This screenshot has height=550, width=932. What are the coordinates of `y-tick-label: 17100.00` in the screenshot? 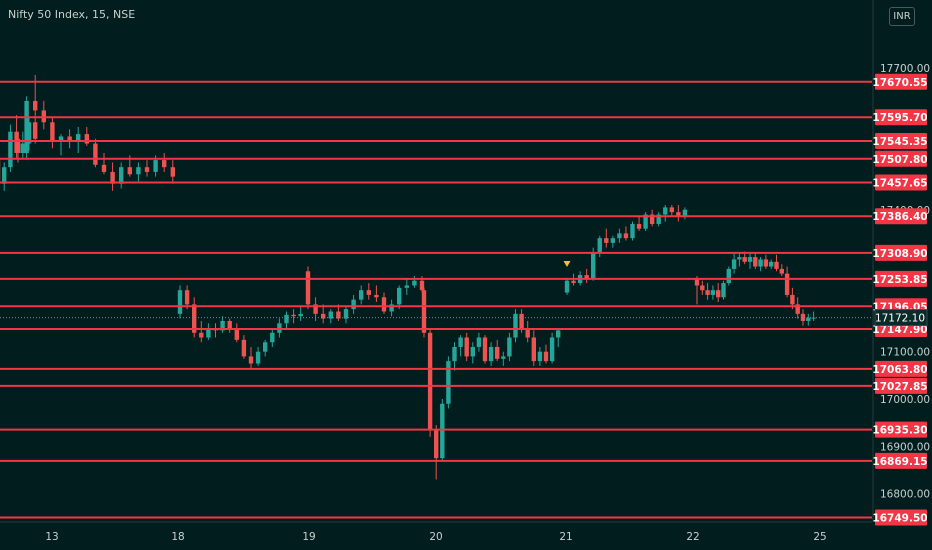 It's located at (905, 353).